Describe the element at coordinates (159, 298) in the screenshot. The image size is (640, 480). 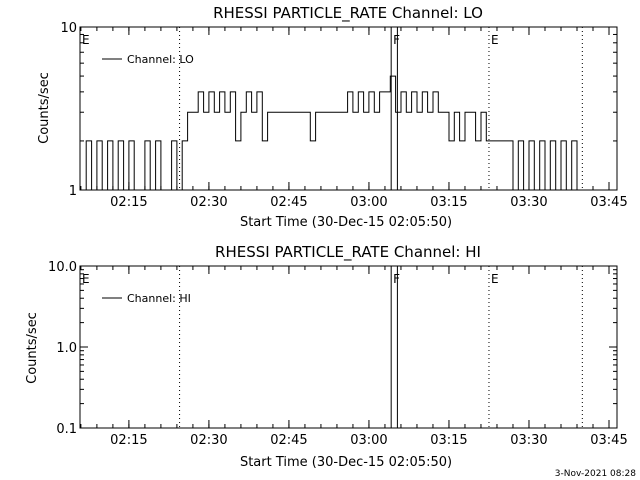
I see `legend-label: Channel: HI` at that location.